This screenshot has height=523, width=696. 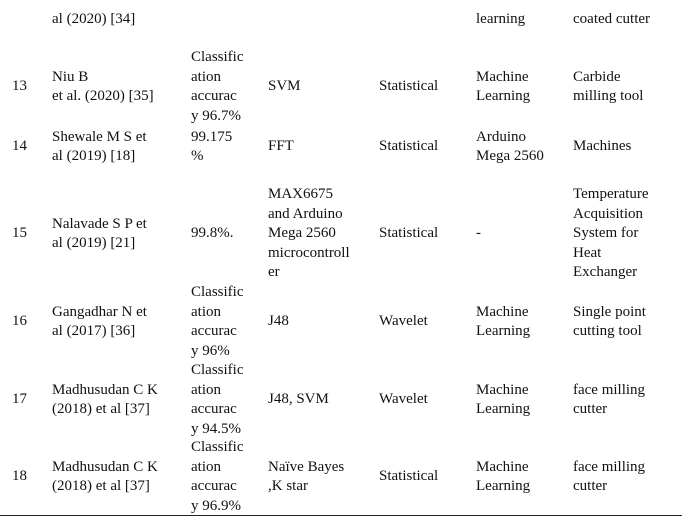 What do you see at coordinates (607, 331) in the screenshot?
I see `application-cell-line: cutting tool` at bounding box center [607, 331].